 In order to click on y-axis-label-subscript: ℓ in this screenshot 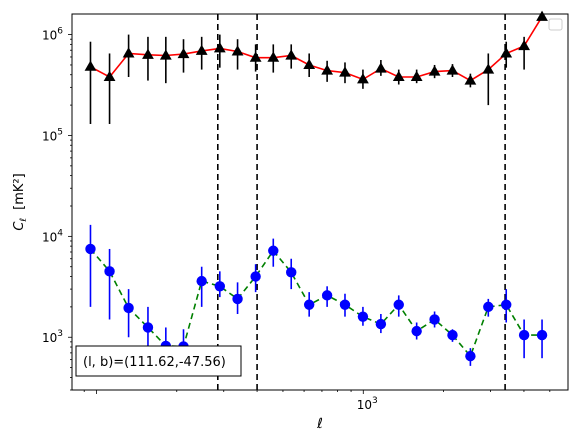, I will do `click(24, 220)`.